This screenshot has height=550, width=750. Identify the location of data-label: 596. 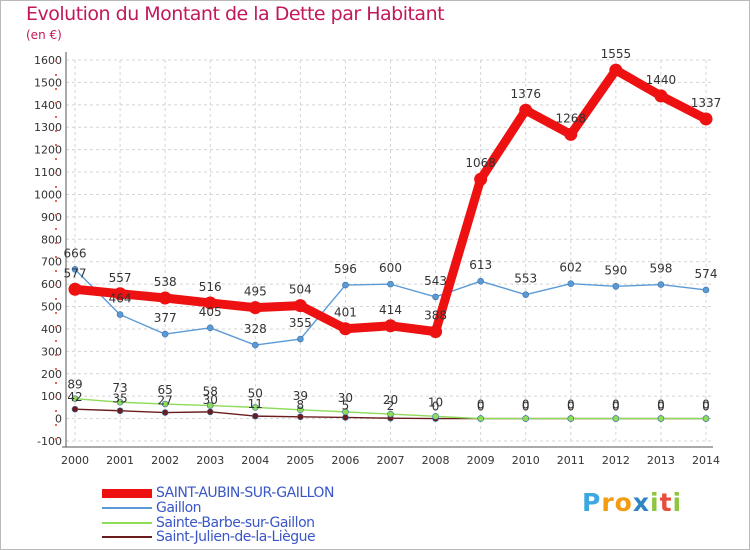
(345, 269).